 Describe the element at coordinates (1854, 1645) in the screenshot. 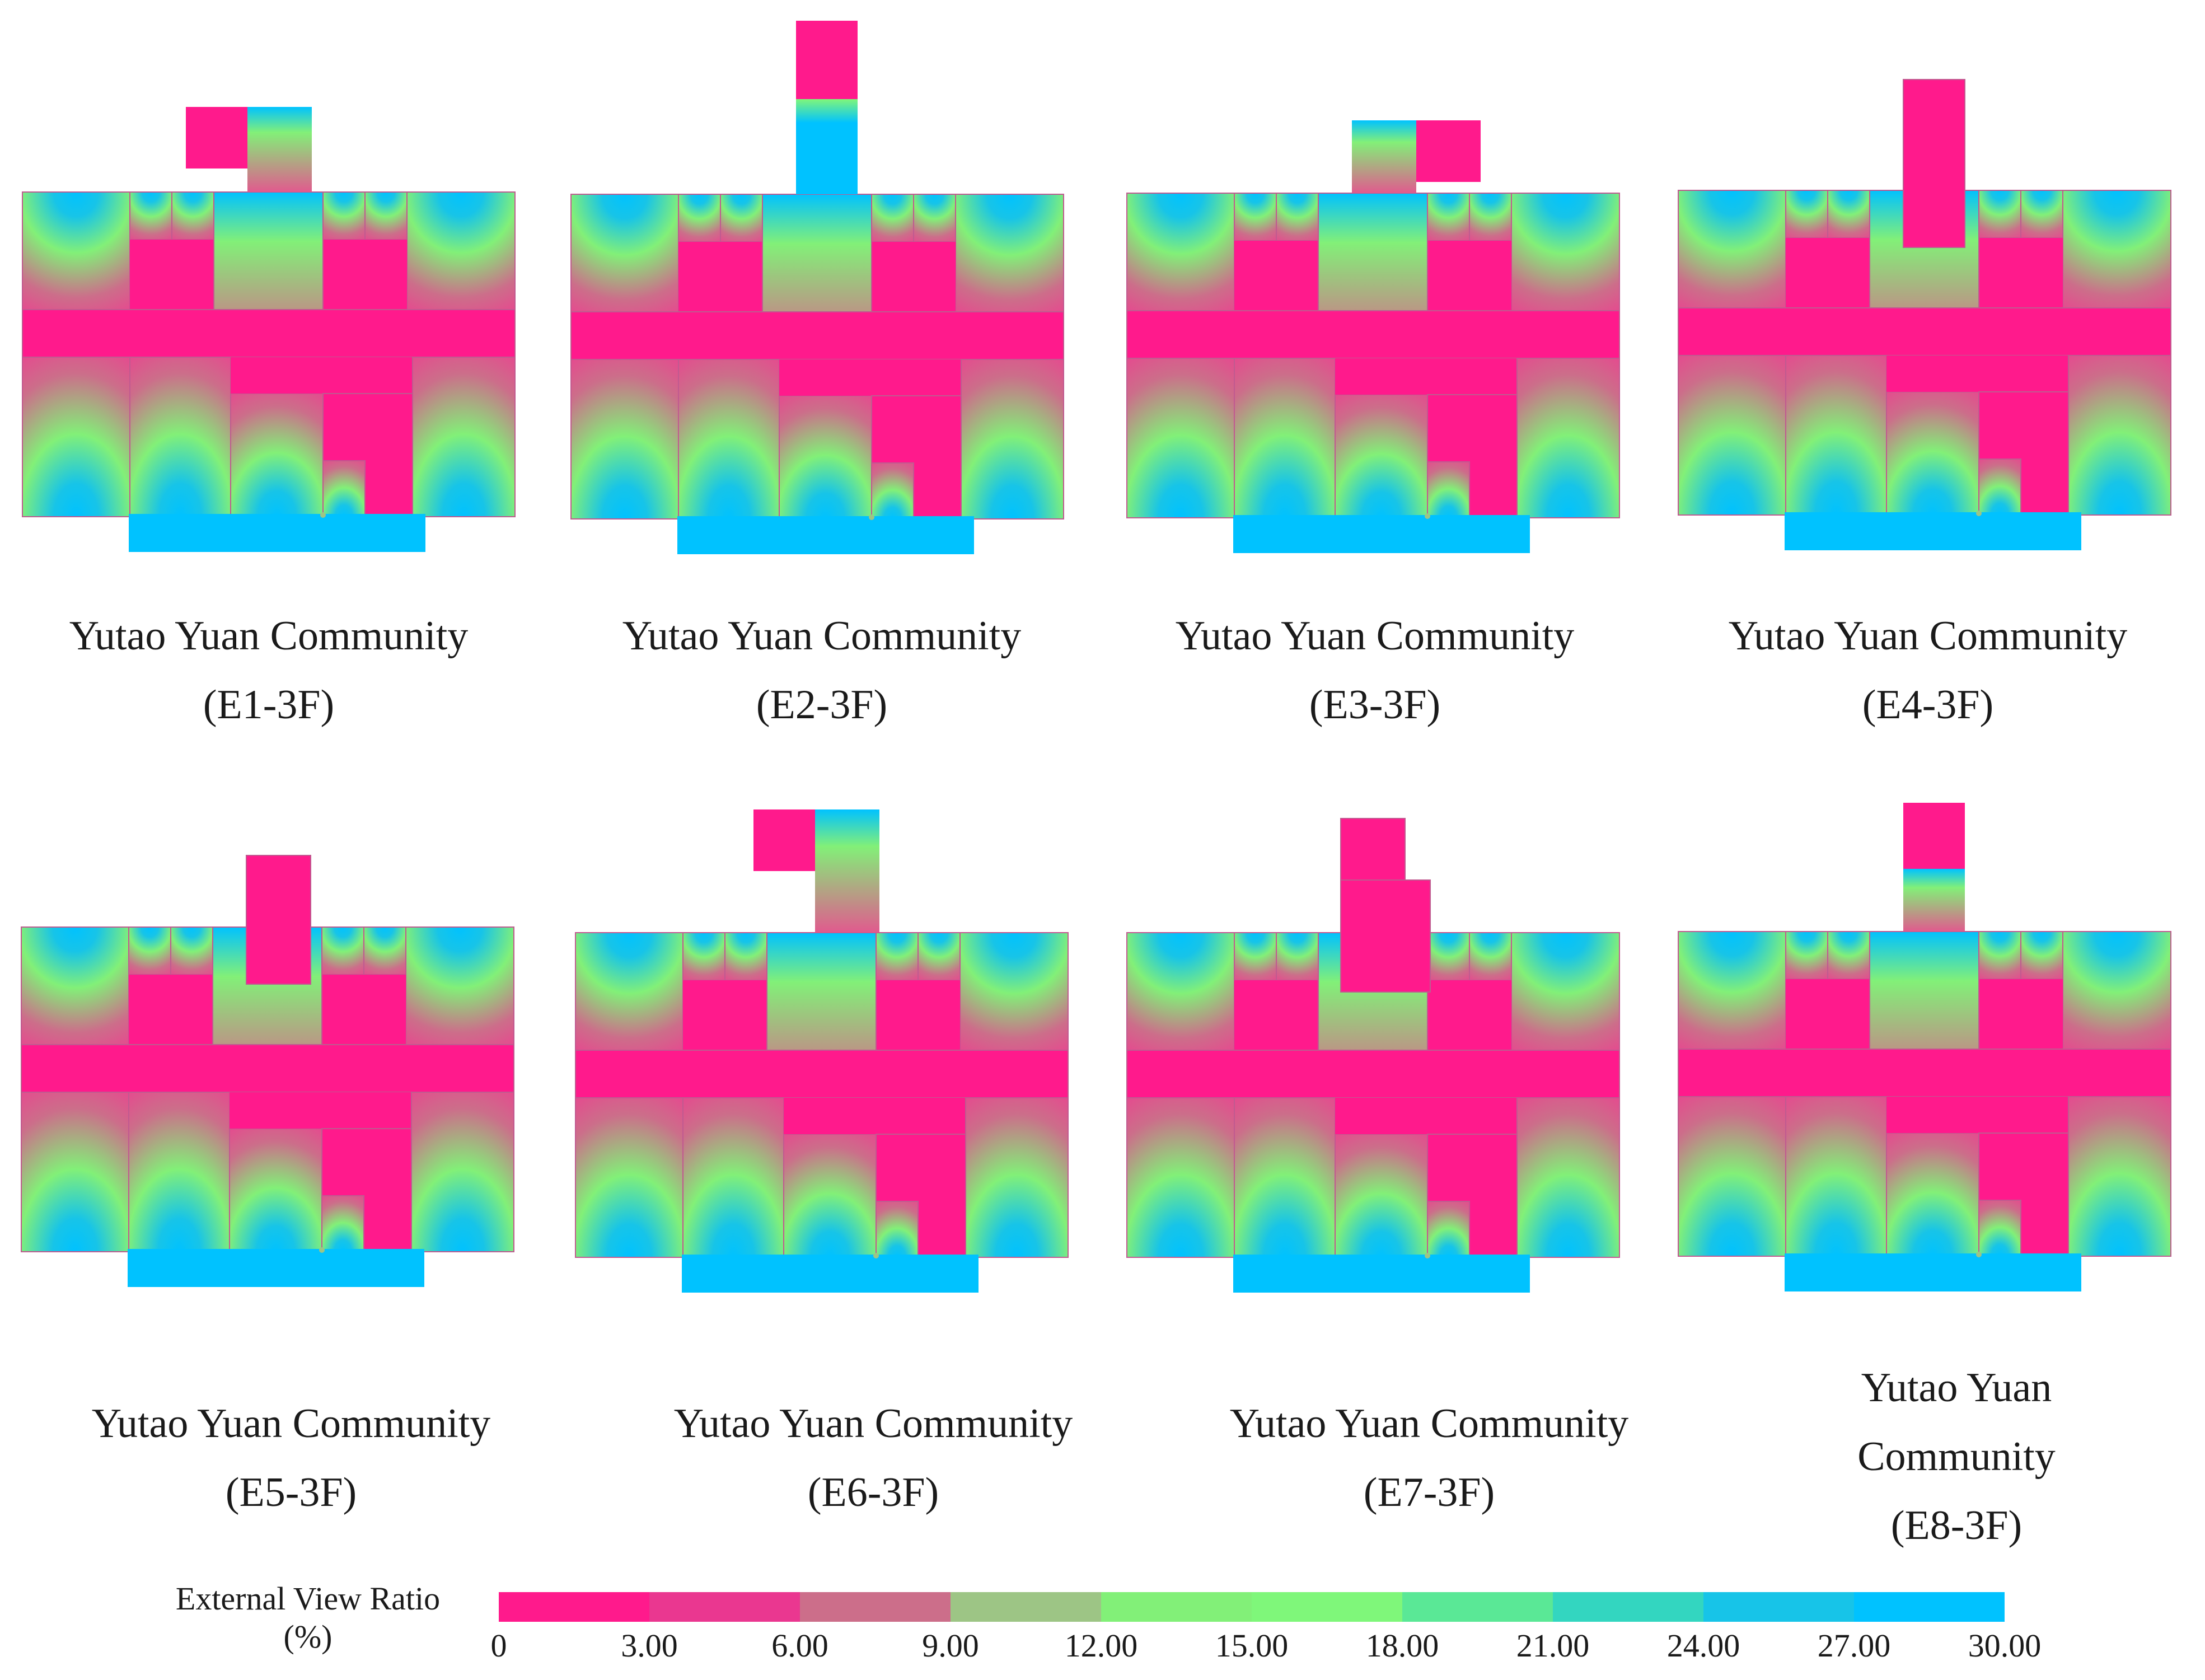

I see `legend-tick-label: 27.00` at that location.